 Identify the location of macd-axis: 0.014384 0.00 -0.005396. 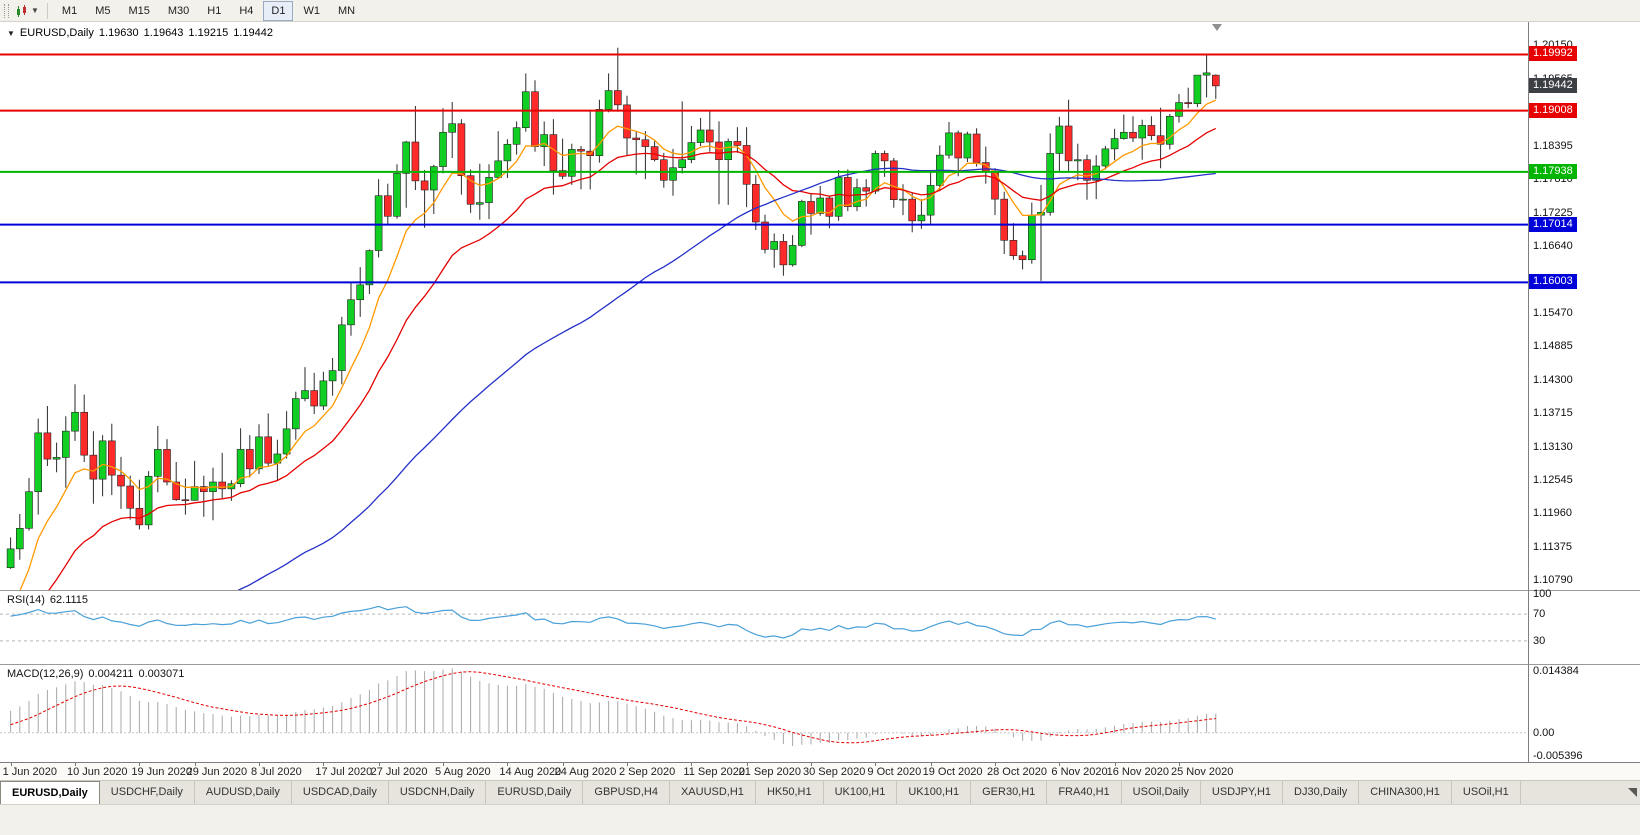
(1584, 713).